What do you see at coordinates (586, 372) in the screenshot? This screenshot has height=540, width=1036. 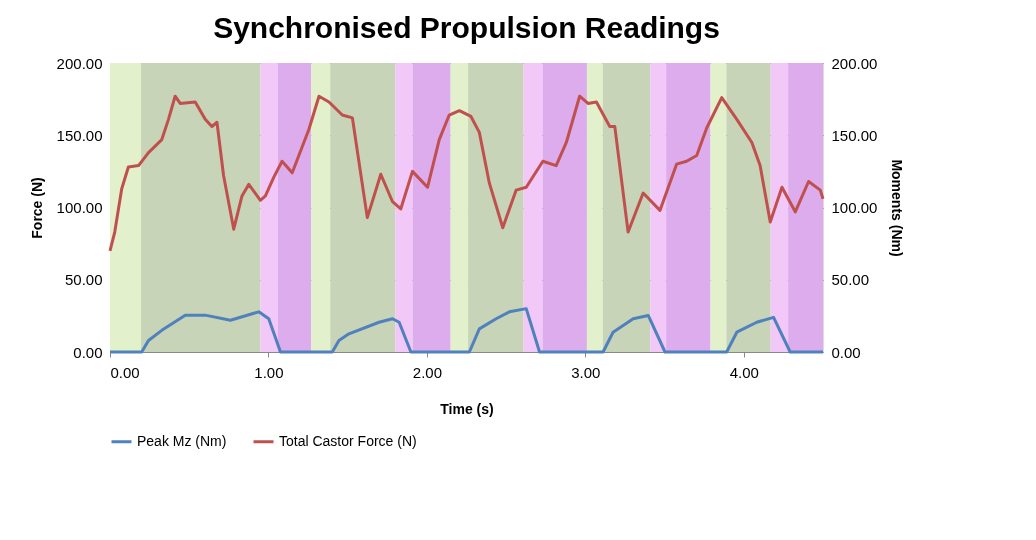 I see `x-tick-label: 3.00` at bounding box center [586, 372].